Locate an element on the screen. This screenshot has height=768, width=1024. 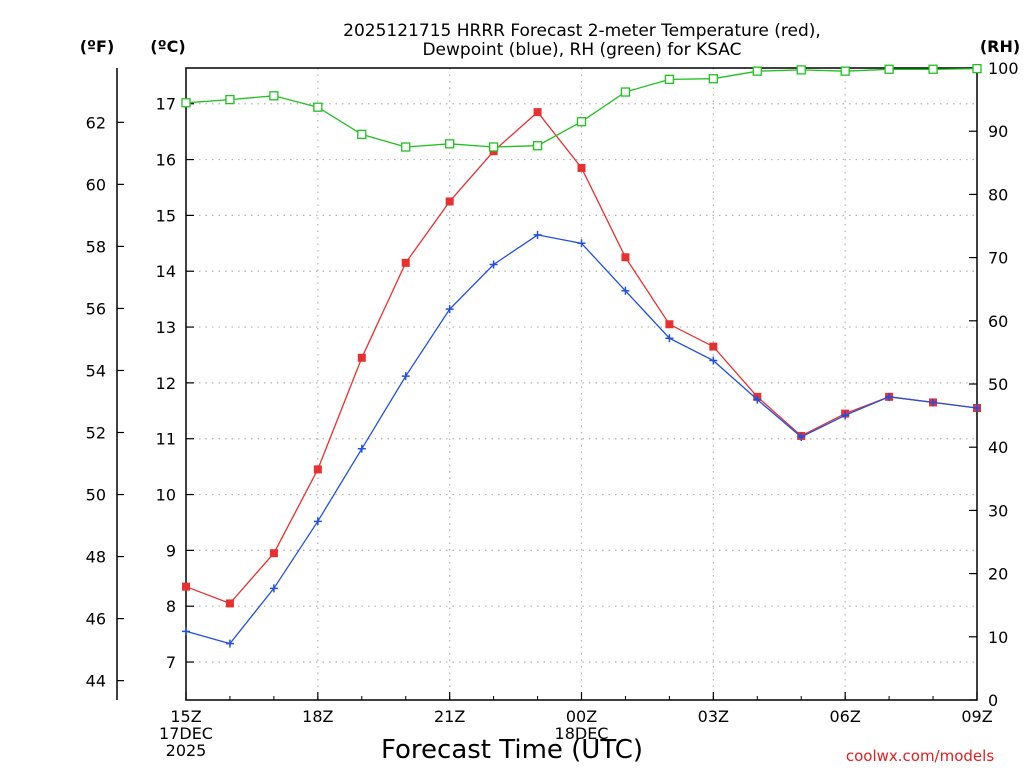
x-tick-label: 09Z is located at coordinates (976, 716).